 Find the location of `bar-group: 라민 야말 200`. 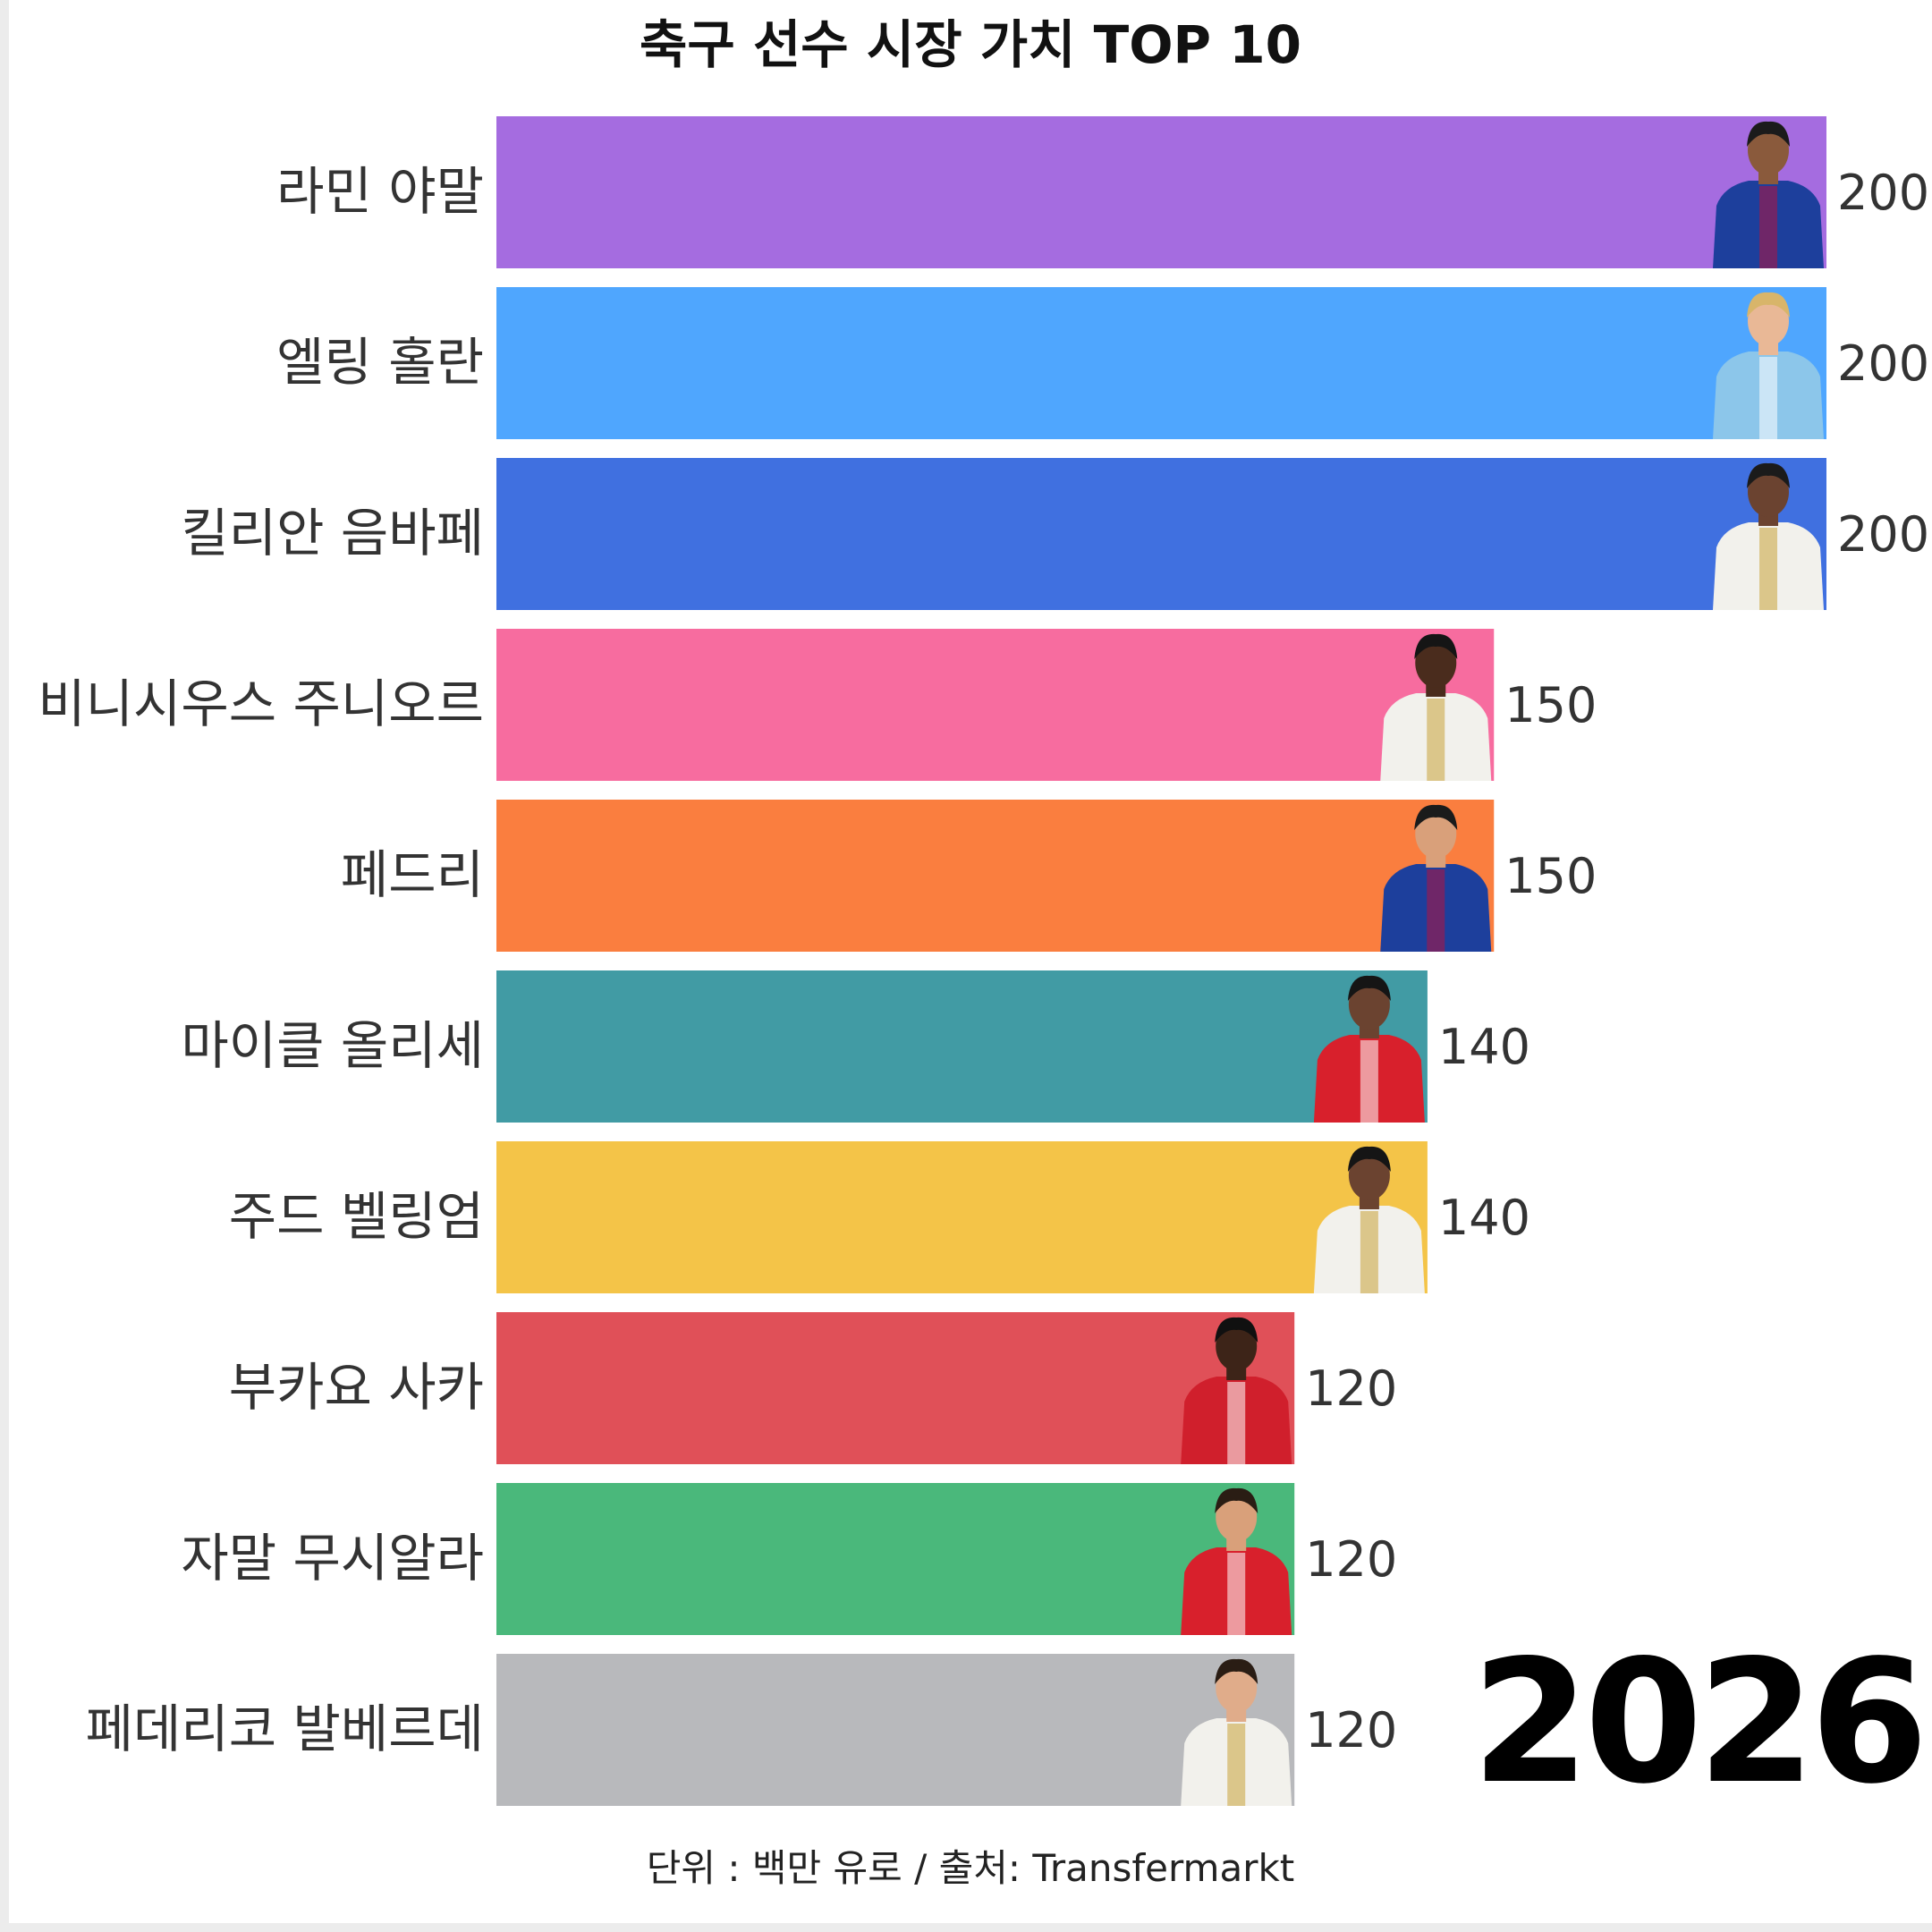

bar-group: 라민 야말 200 is located at coordinates (1102, 192).